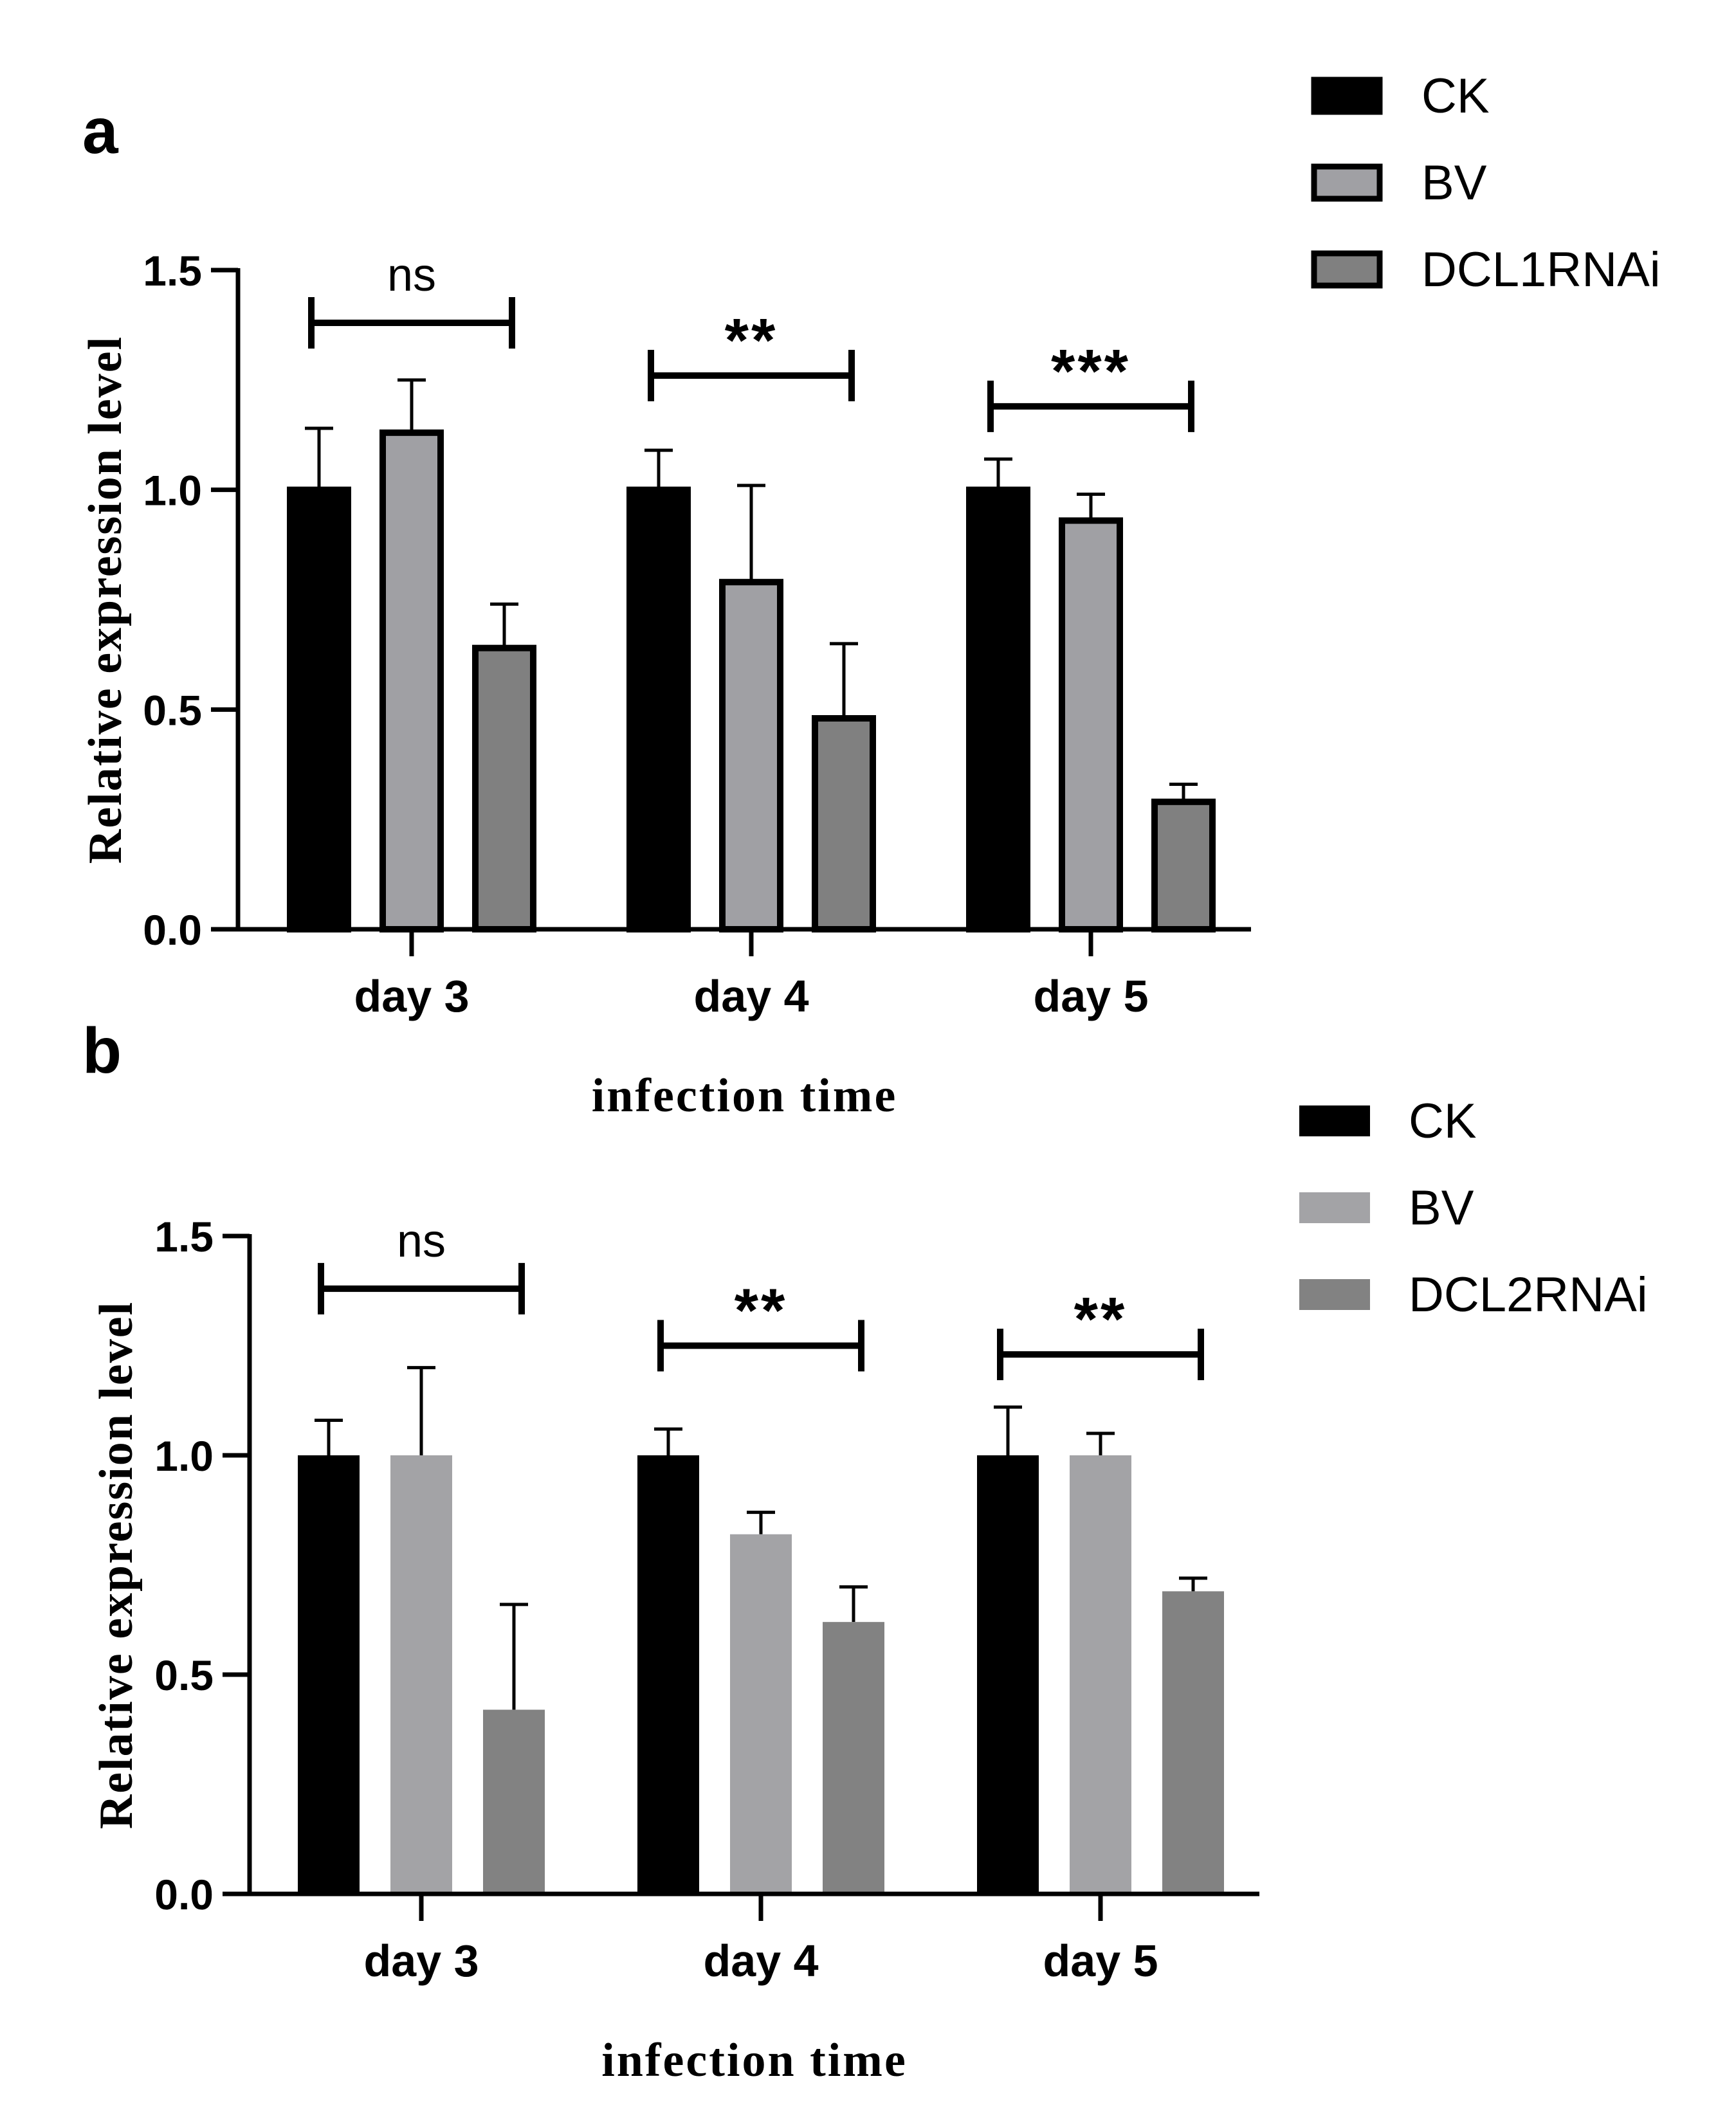 This screenshot has width=1736, height=2119. Describe the element at coordinates (1091, 371) in the screenshot. I see `significance-label: ***` at that location.